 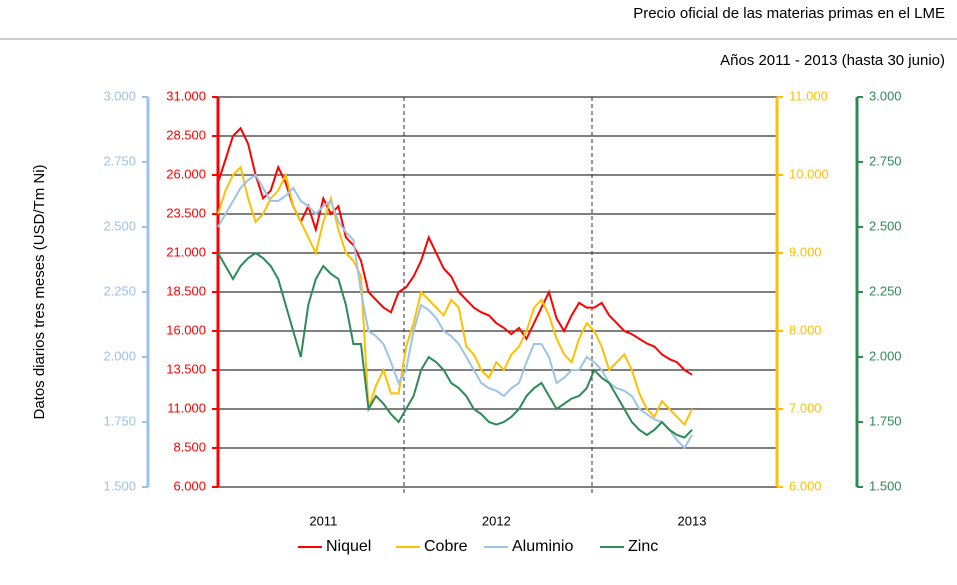 What do you see at coordinates (805, 251) in the screenshot?
I see `tick-label: 9.000` at bounding box center [805, 251].